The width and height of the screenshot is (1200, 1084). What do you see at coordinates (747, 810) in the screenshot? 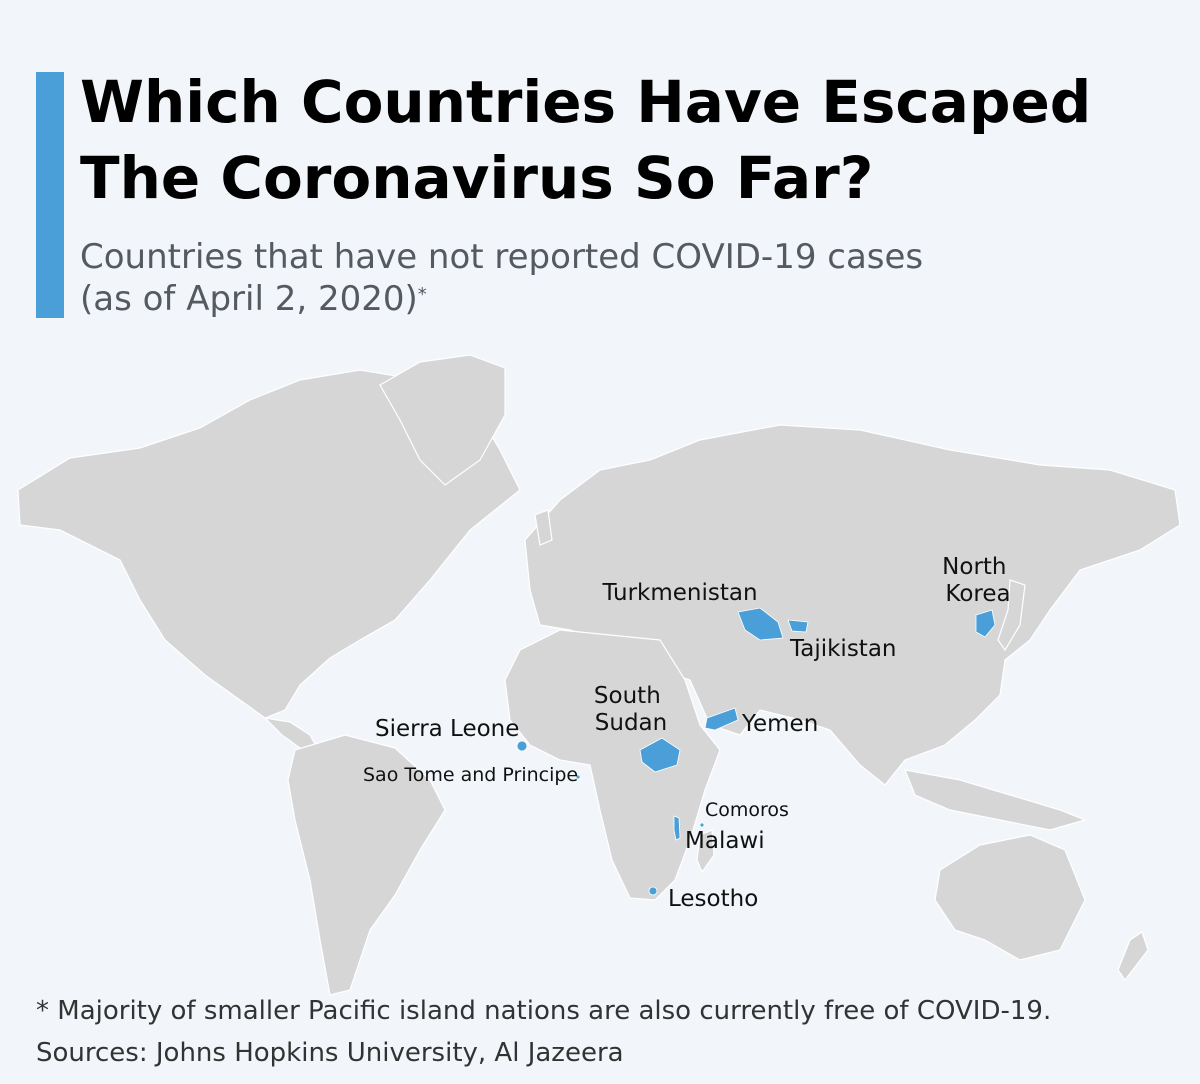
I see `label-comoros: Comoros` at bounding box center [747, 810].